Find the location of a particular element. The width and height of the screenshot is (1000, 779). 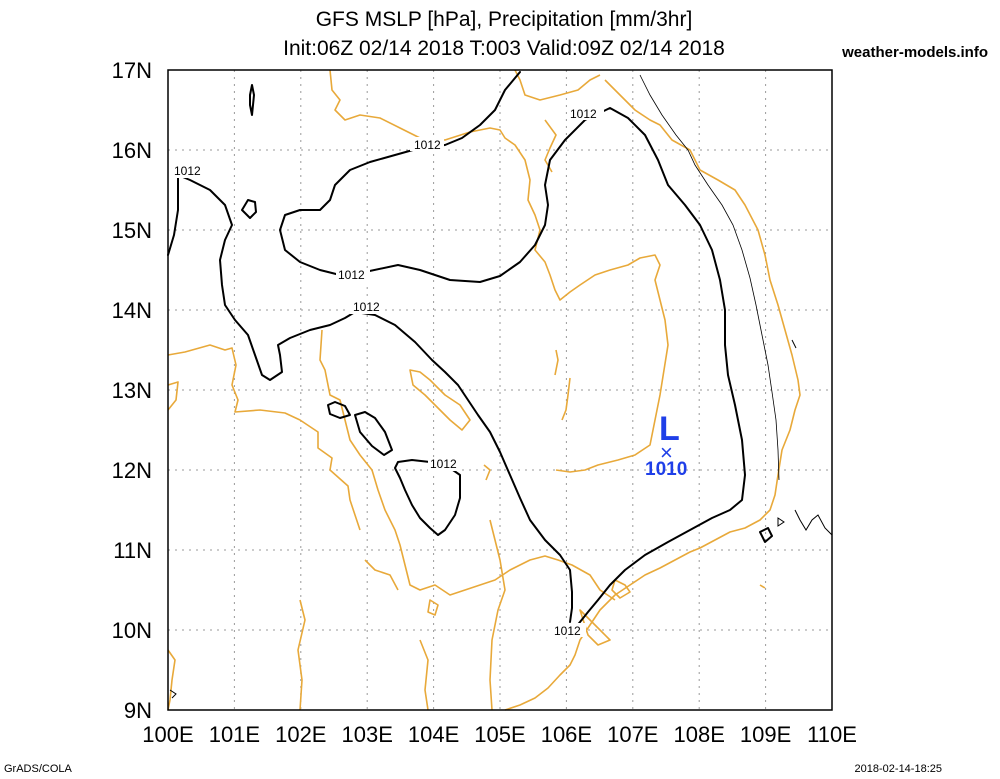

lon-label: 104E is located at coordinates (433, 734).